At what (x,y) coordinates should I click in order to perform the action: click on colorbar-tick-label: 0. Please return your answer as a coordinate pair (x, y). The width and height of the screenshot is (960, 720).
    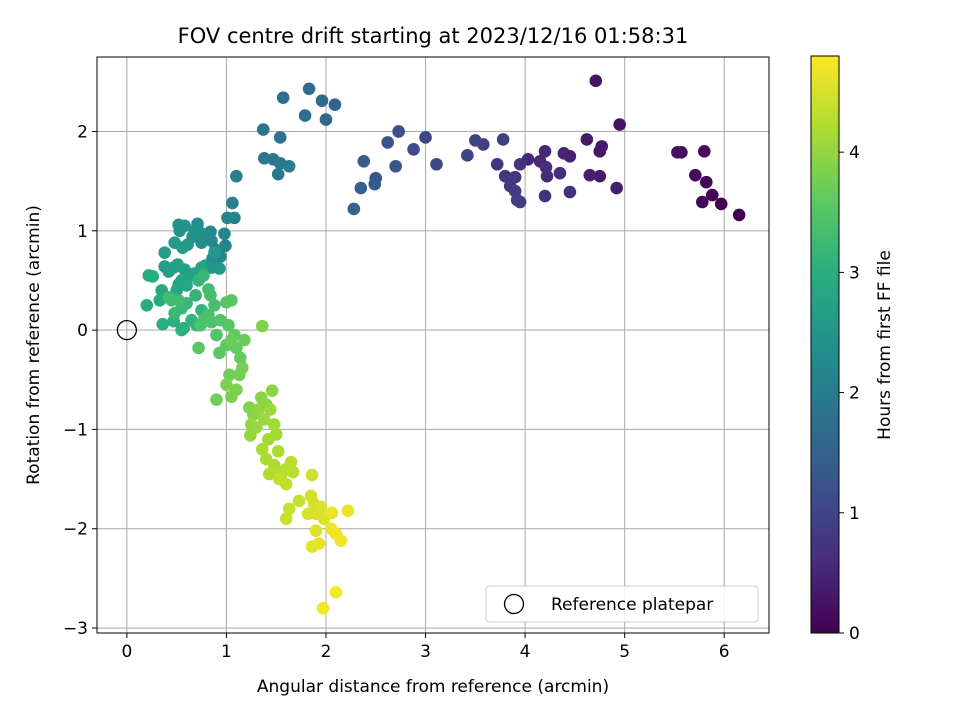
    Looking at the image, I should click on (854, 634).